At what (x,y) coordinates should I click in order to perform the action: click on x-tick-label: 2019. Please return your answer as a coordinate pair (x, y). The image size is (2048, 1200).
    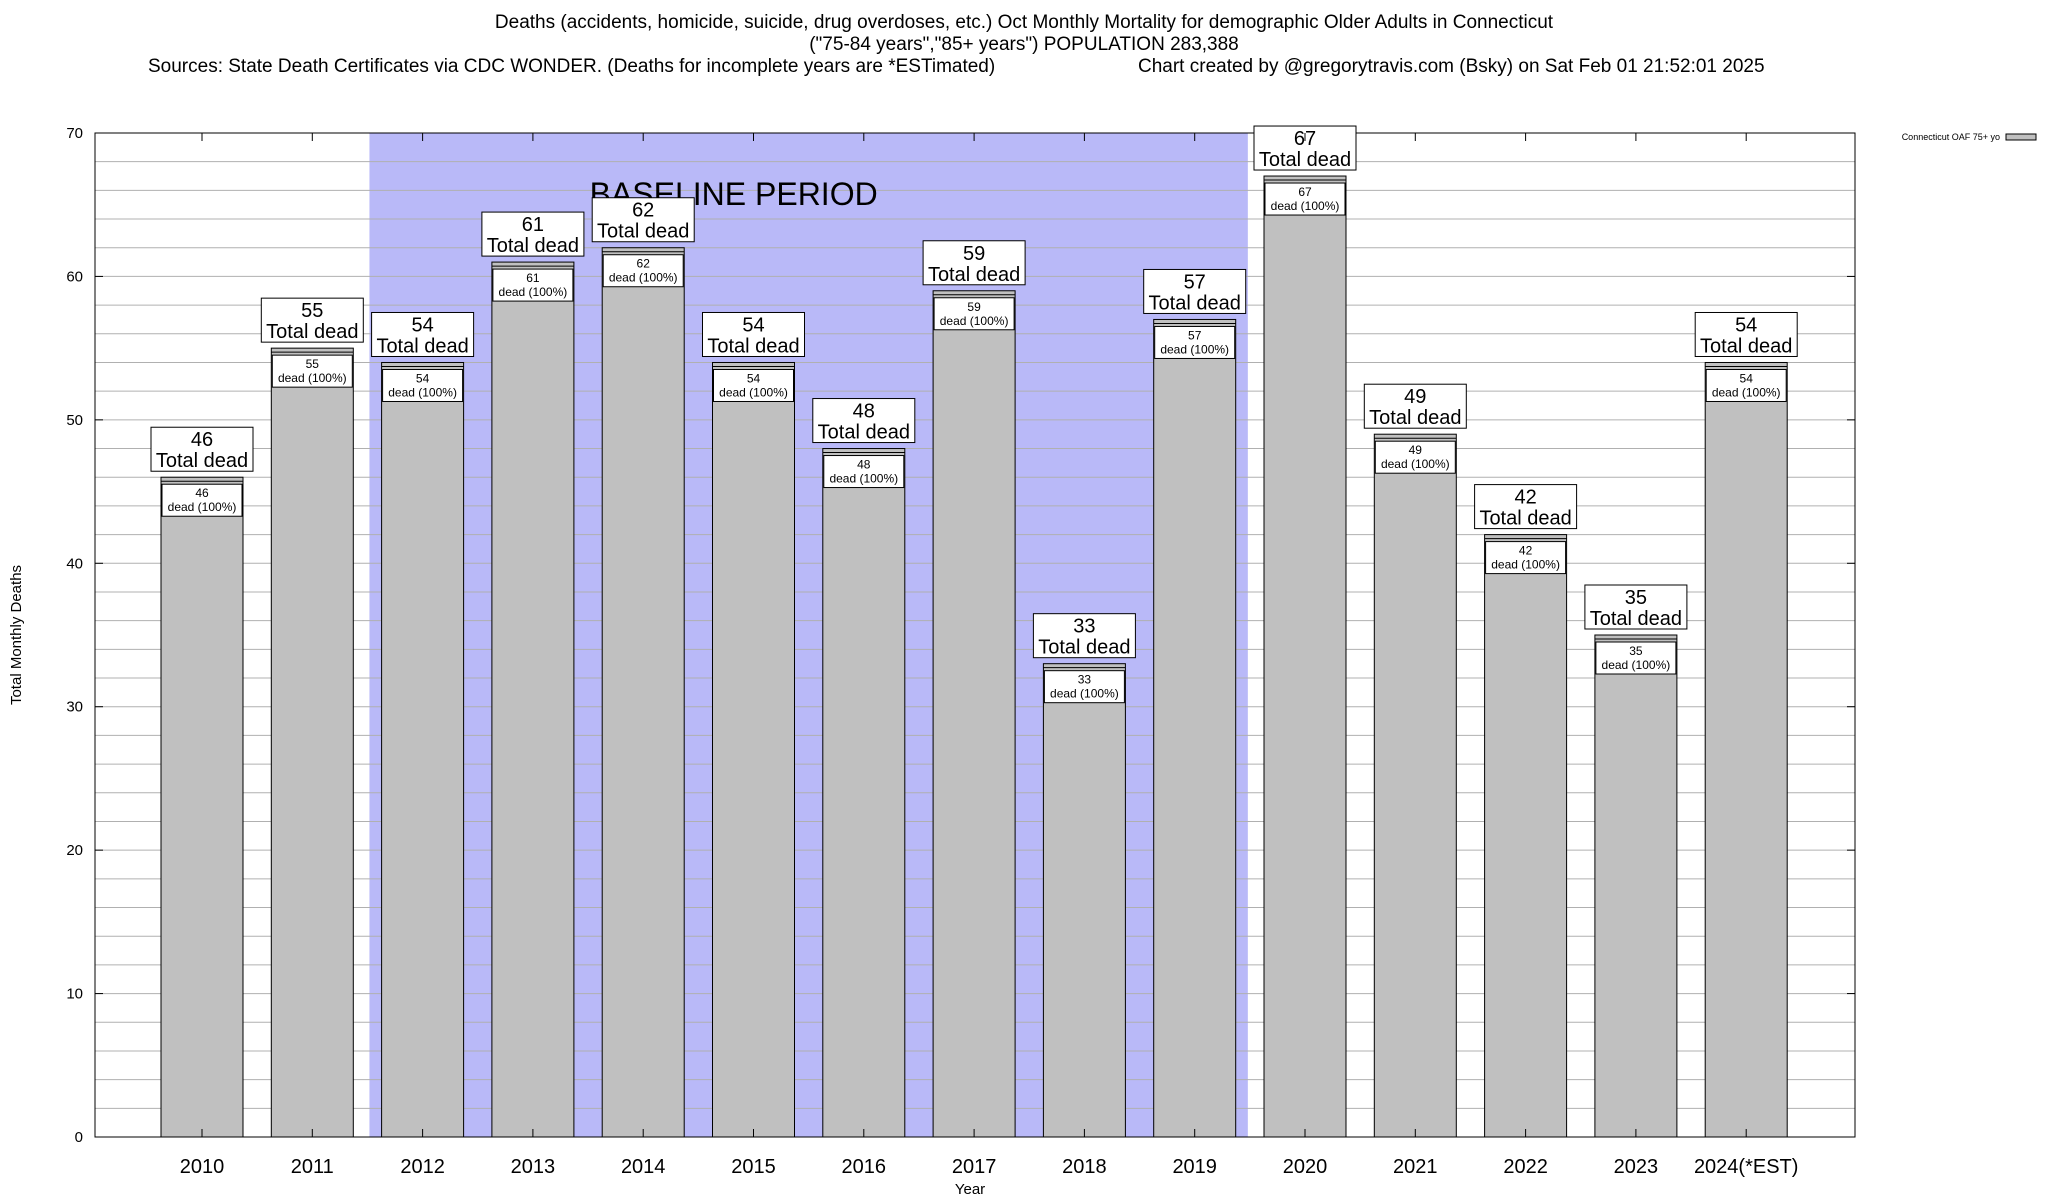
    Looking at the image, I should click on (1194, 1167).